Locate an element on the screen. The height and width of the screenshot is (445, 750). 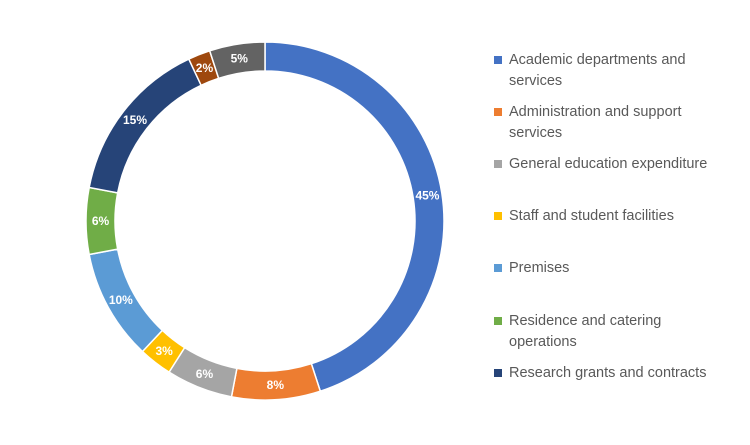
legend-label-2-line-0: General education expenditure is located at coordinates (608, 164).